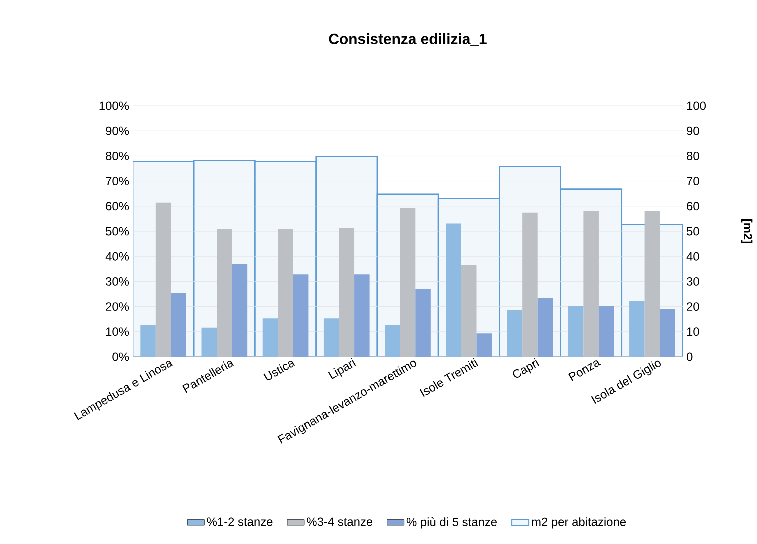  I want to click on y2-tick-label: 30, so click(693, 281).